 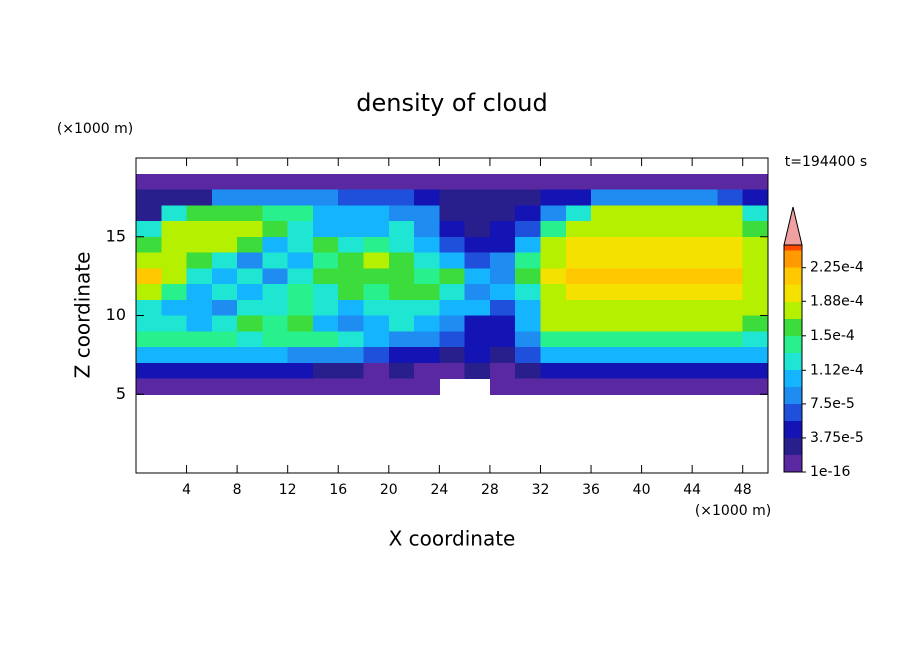 I want to click on x-tick-label: 40, so click(x=642, y=490).